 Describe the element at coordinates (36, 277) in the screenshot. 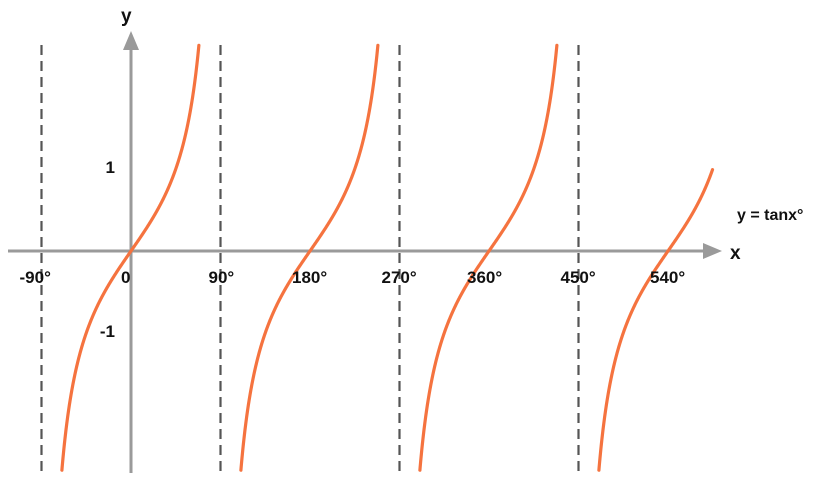

I see `x-tick--90: -90°` at that location.